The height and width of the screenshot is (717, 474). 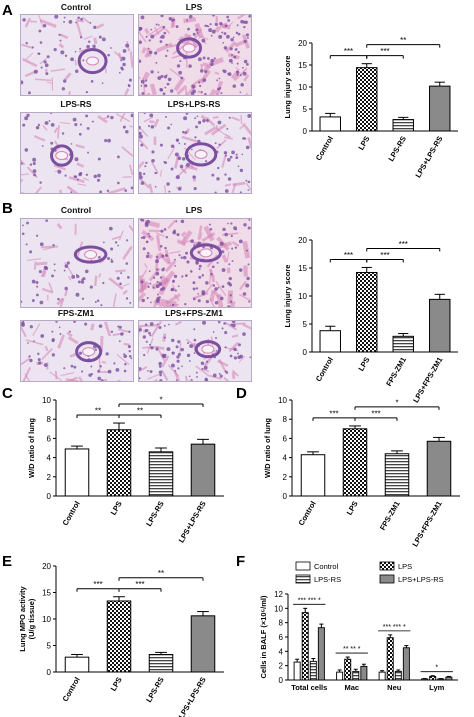 What do you see at coordinates (98, 411) in the screenshot?
I see `significance-label: **` at bounding box center [98, 411].